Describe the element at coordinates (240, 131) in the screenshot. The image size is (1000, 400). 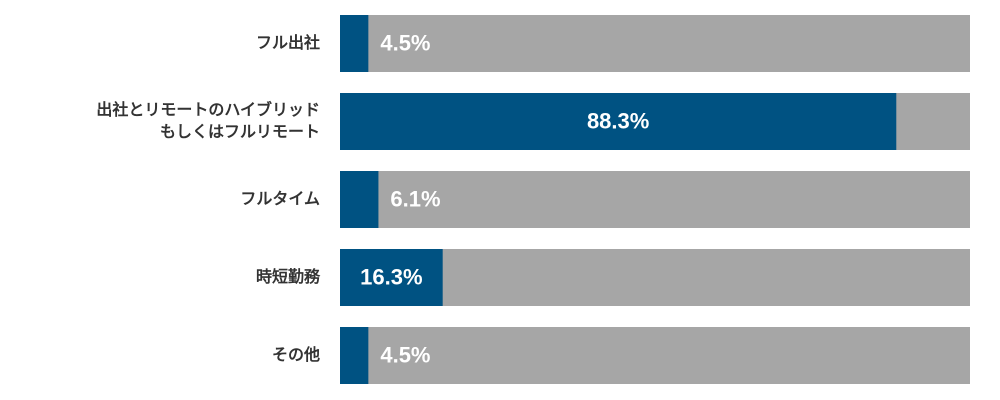
I see `category-label: もしくはフルリモート` at that location.